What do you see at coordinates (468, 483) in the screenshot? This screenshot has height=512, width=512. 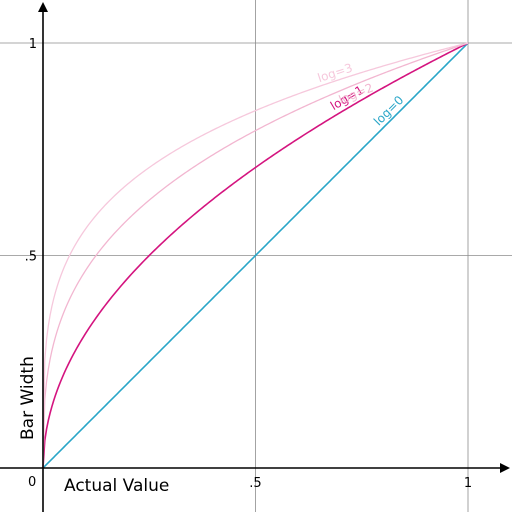 I see `x-tick-label: 1` at bounding box center [468, 483].